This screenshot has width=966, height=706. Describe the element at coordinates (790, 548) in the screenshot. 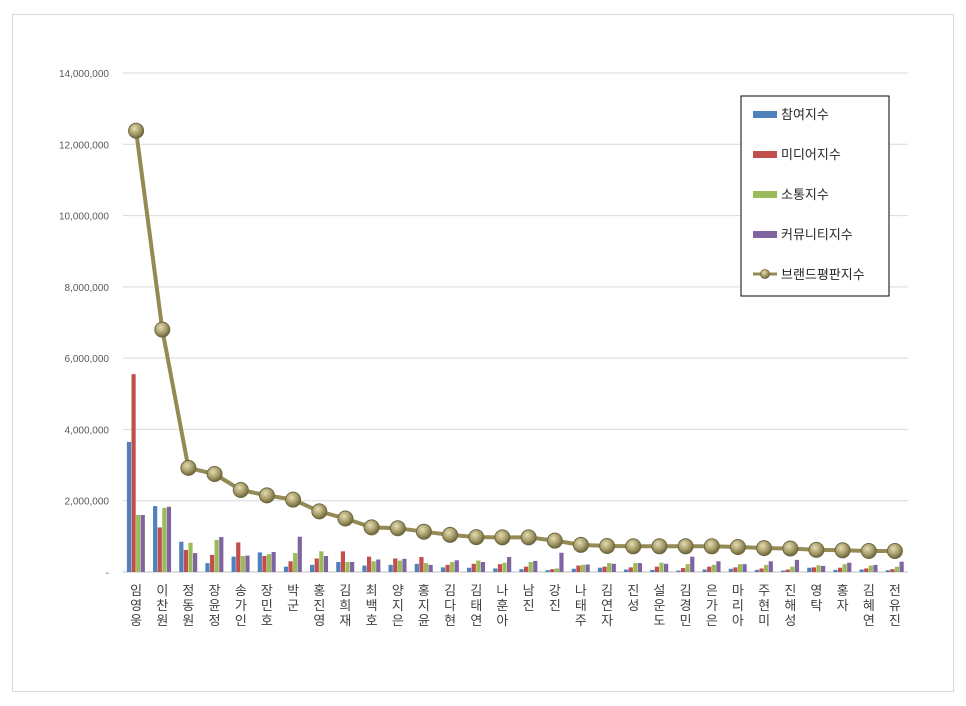

I see `marker-진해성` at that location.